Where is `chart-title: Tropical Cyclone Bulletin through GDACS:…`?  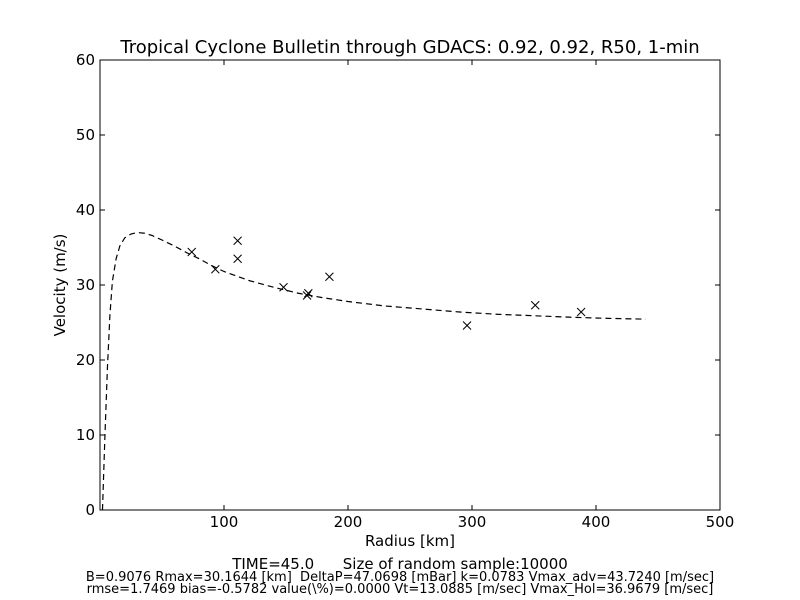
chart-title: Tropical Cyclone Bulletin through GDACS:… is located at coordinates (409, 47).